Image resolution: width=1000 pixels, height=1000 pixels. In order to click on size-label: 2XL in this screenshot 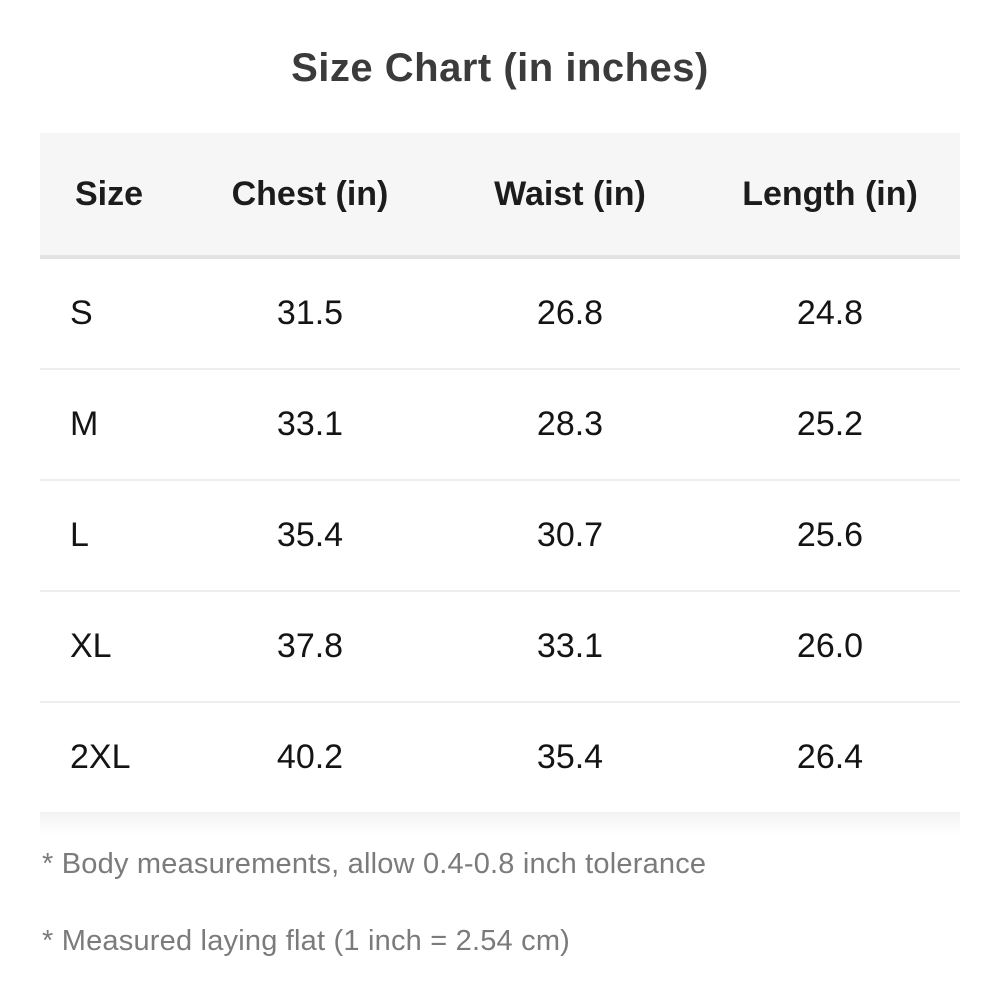, I will do `click(100, 757)`.